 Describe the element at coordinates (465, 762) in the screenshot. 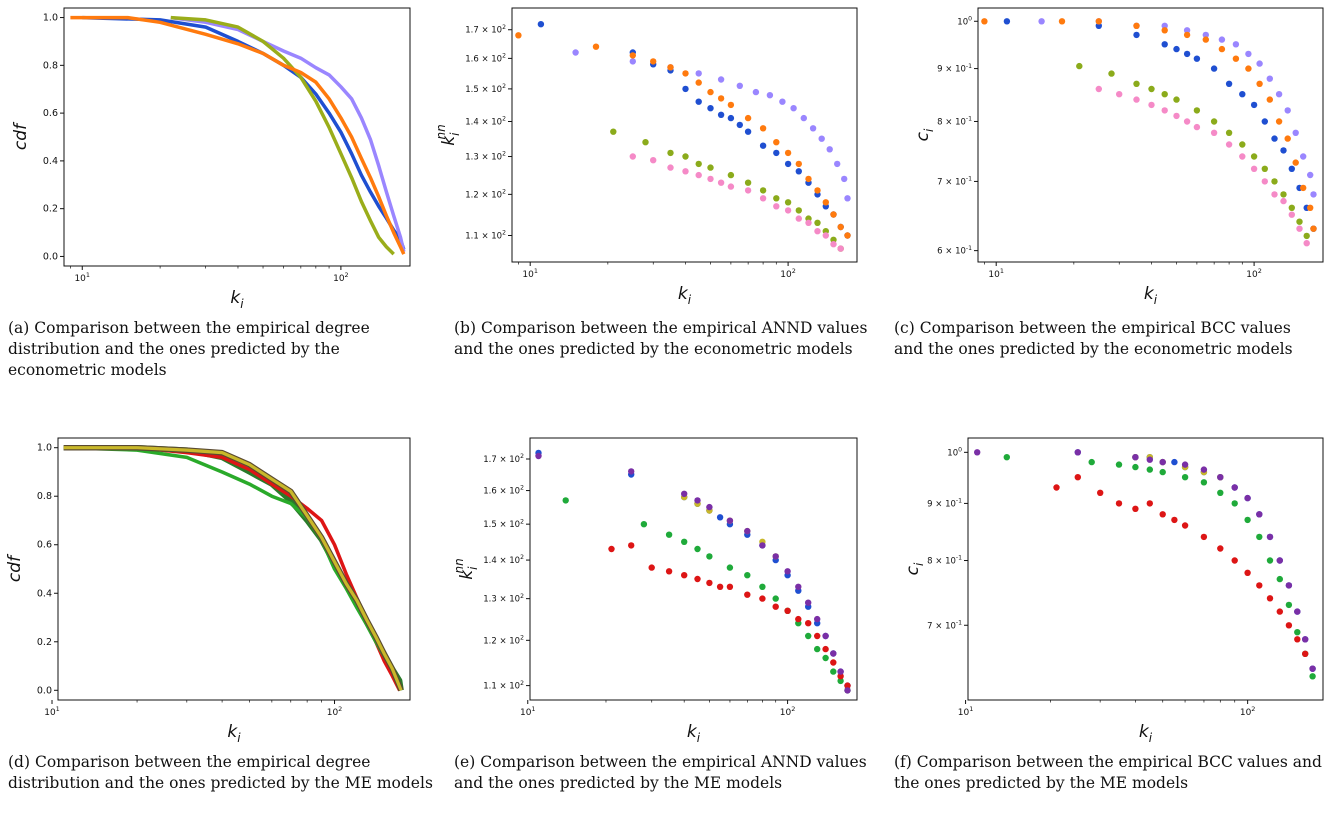

I see `caption-label: (e)` at that location.